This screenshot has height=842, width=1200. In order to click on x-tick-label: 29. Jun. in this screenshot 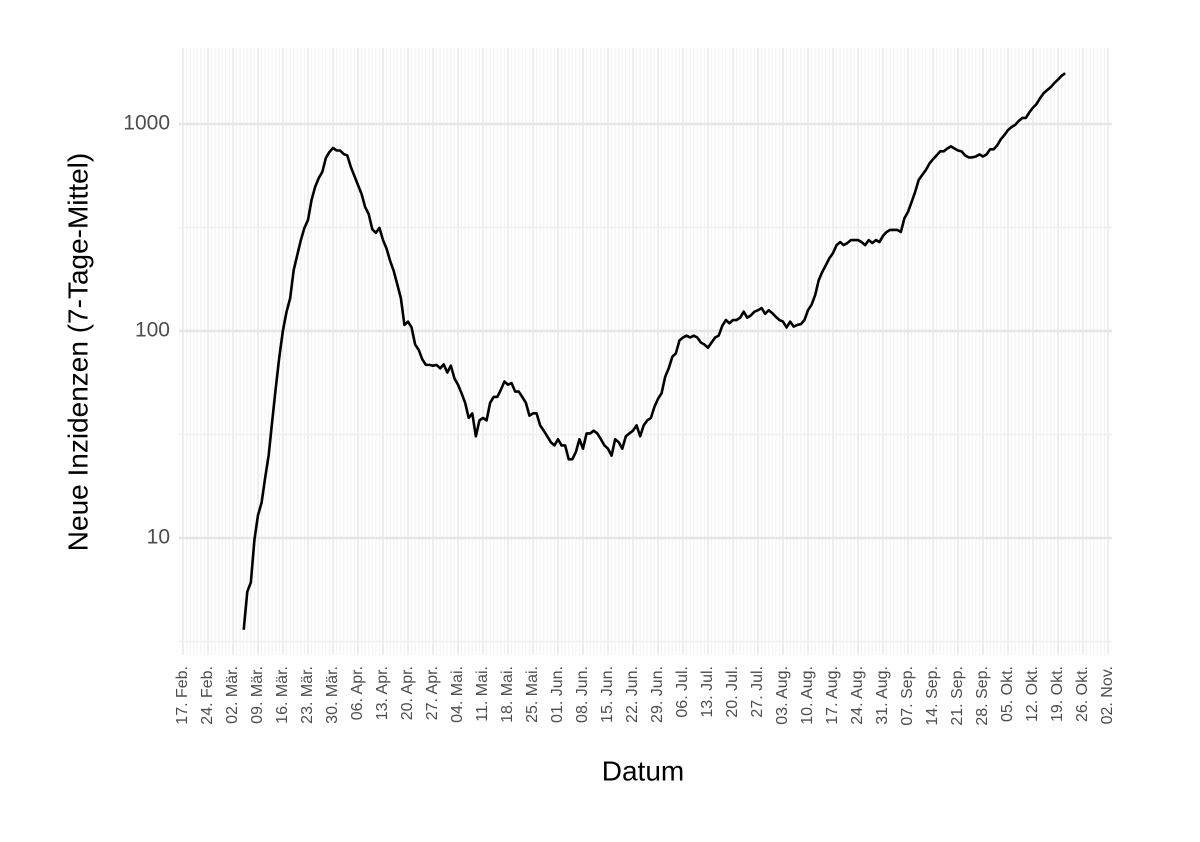, I will do `click(657, 694)`.